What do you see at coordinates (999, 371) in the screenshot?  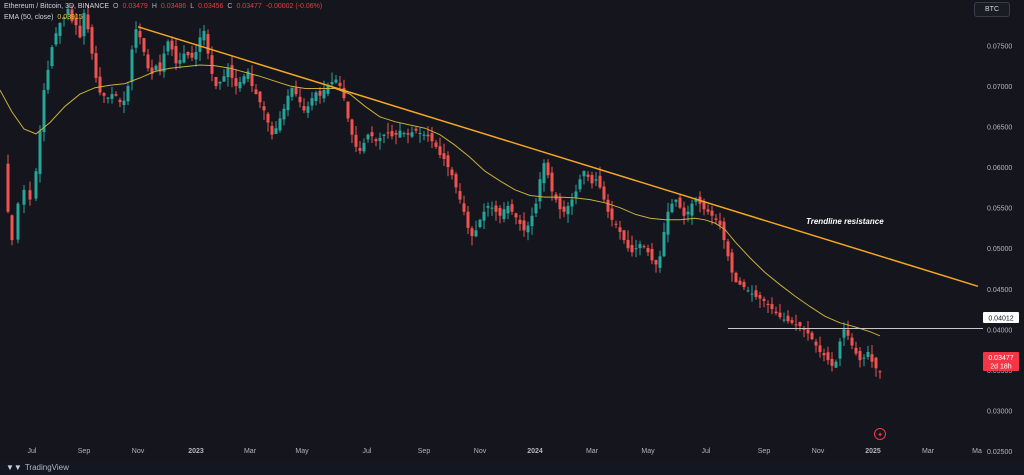 I see `y-tick-label: 0.03500` at bounding box center [999, 371].